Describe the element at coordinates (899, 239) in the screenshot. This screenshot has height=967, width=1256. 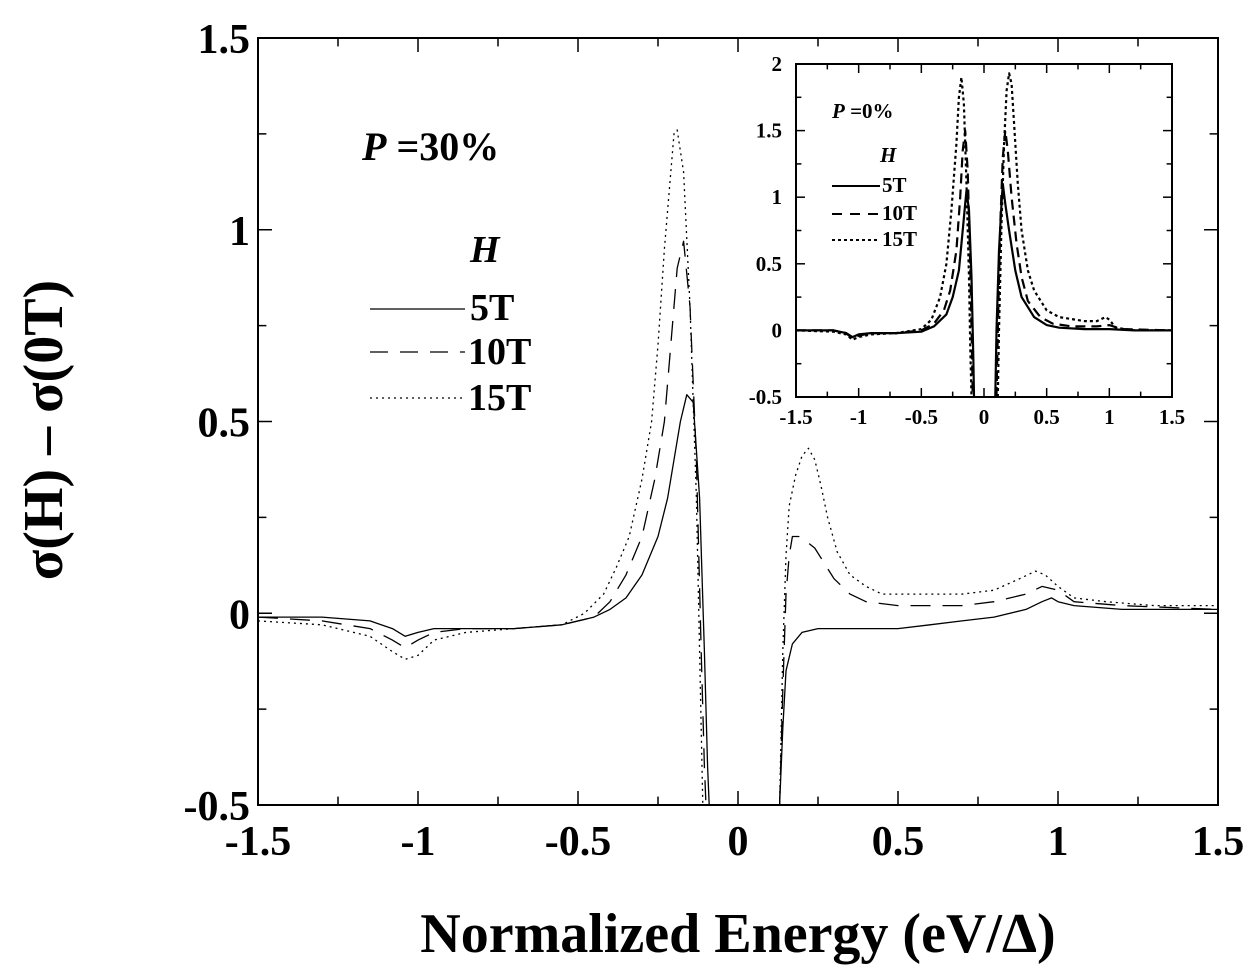
I see `inset-legend-label-15t: 15T` at that location.